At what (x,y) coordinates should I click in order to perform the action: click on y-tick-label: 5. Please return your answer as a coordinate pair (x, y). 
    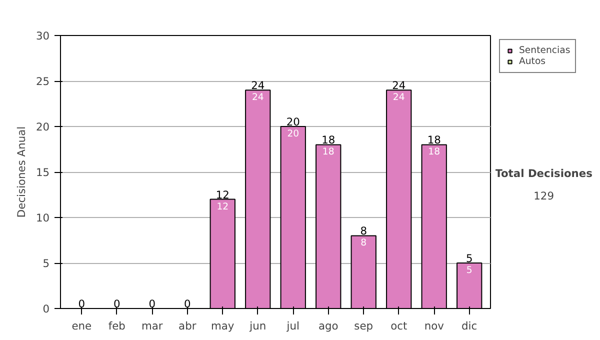
    Looking at the image, I should click on (46, 263).